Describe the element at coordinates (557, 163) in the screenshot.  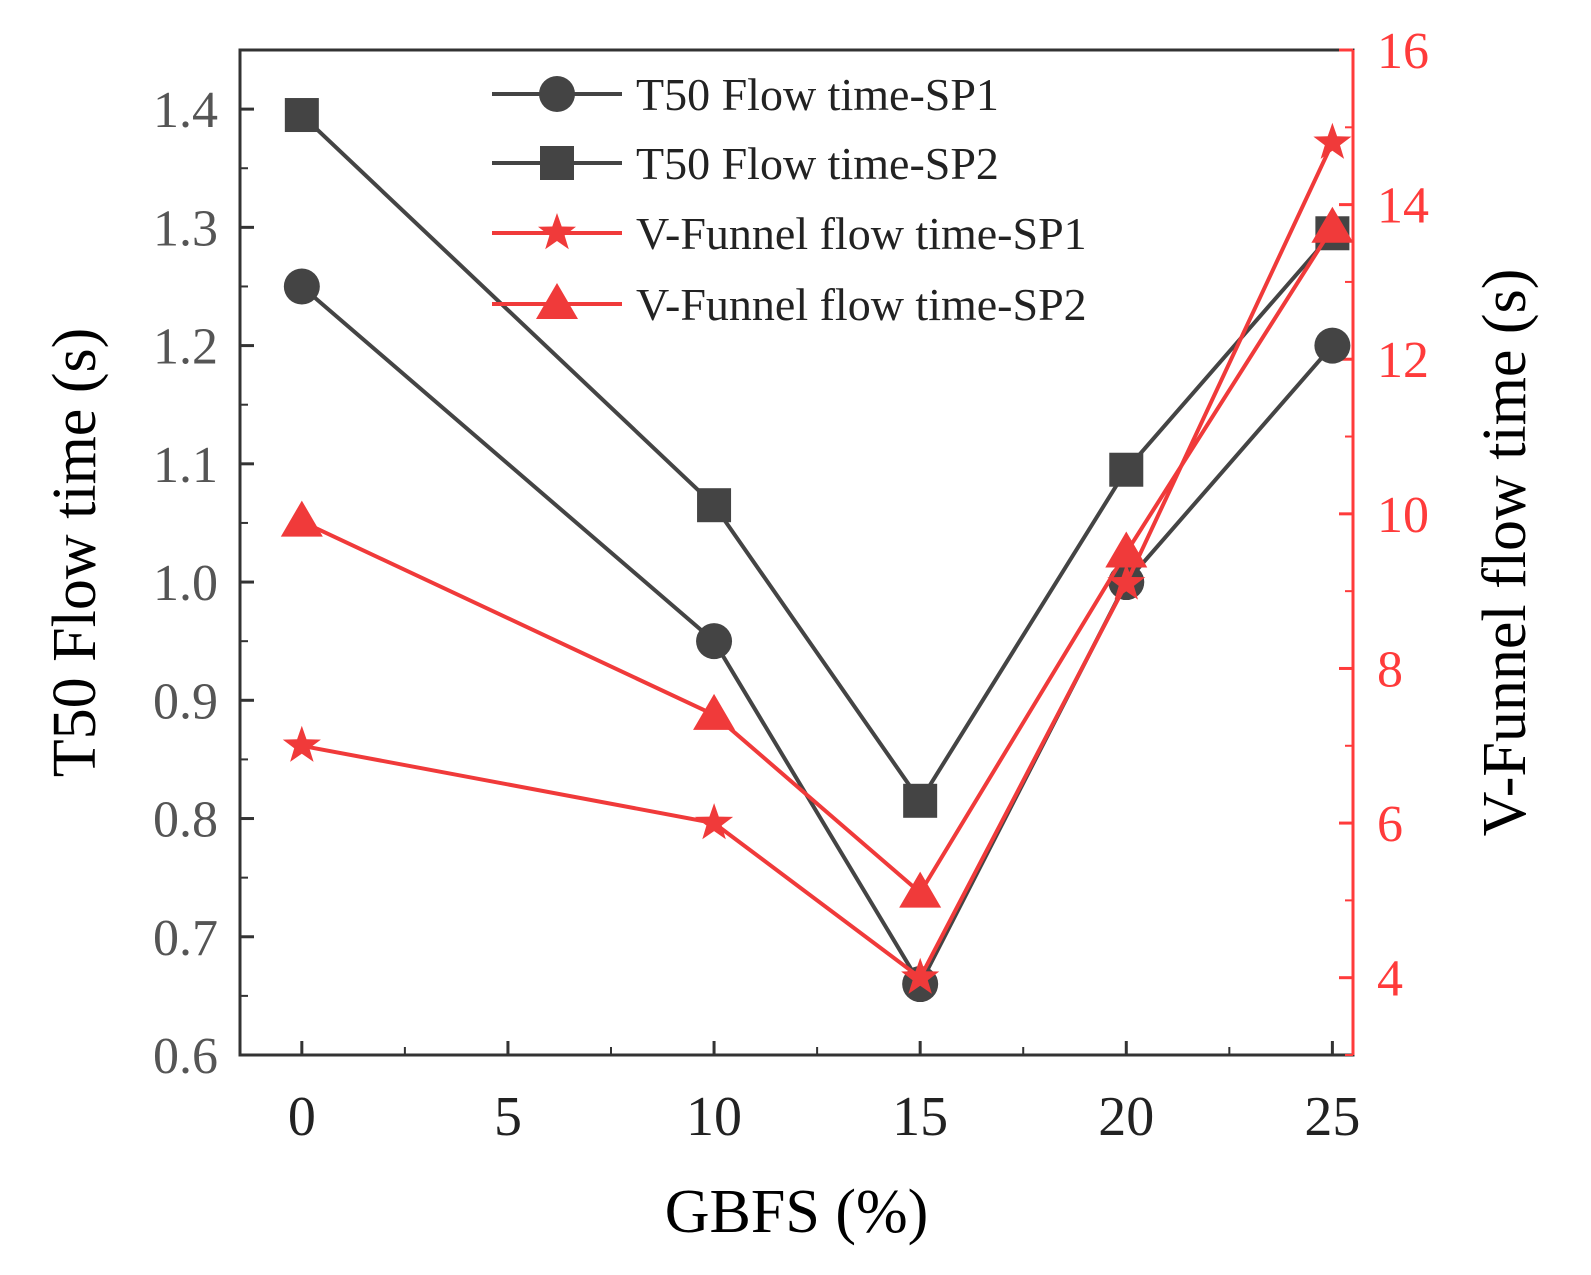
I see `legend-marker-square` at that location.